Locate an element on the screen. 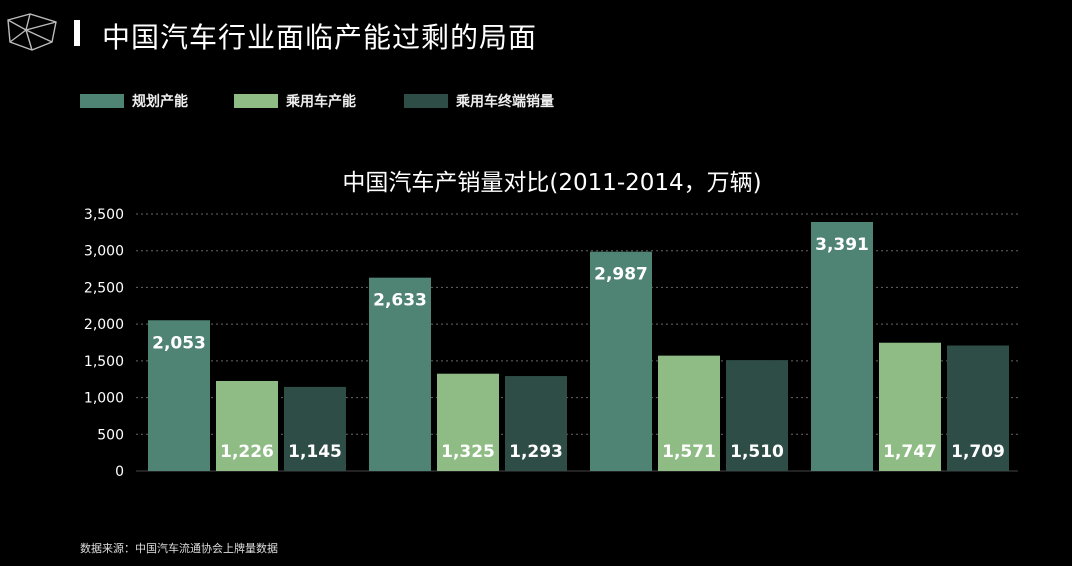 The height and width of the screenshot is (566, 1072). y-tick-label: 1,500 is located at coordinates (104, 362).